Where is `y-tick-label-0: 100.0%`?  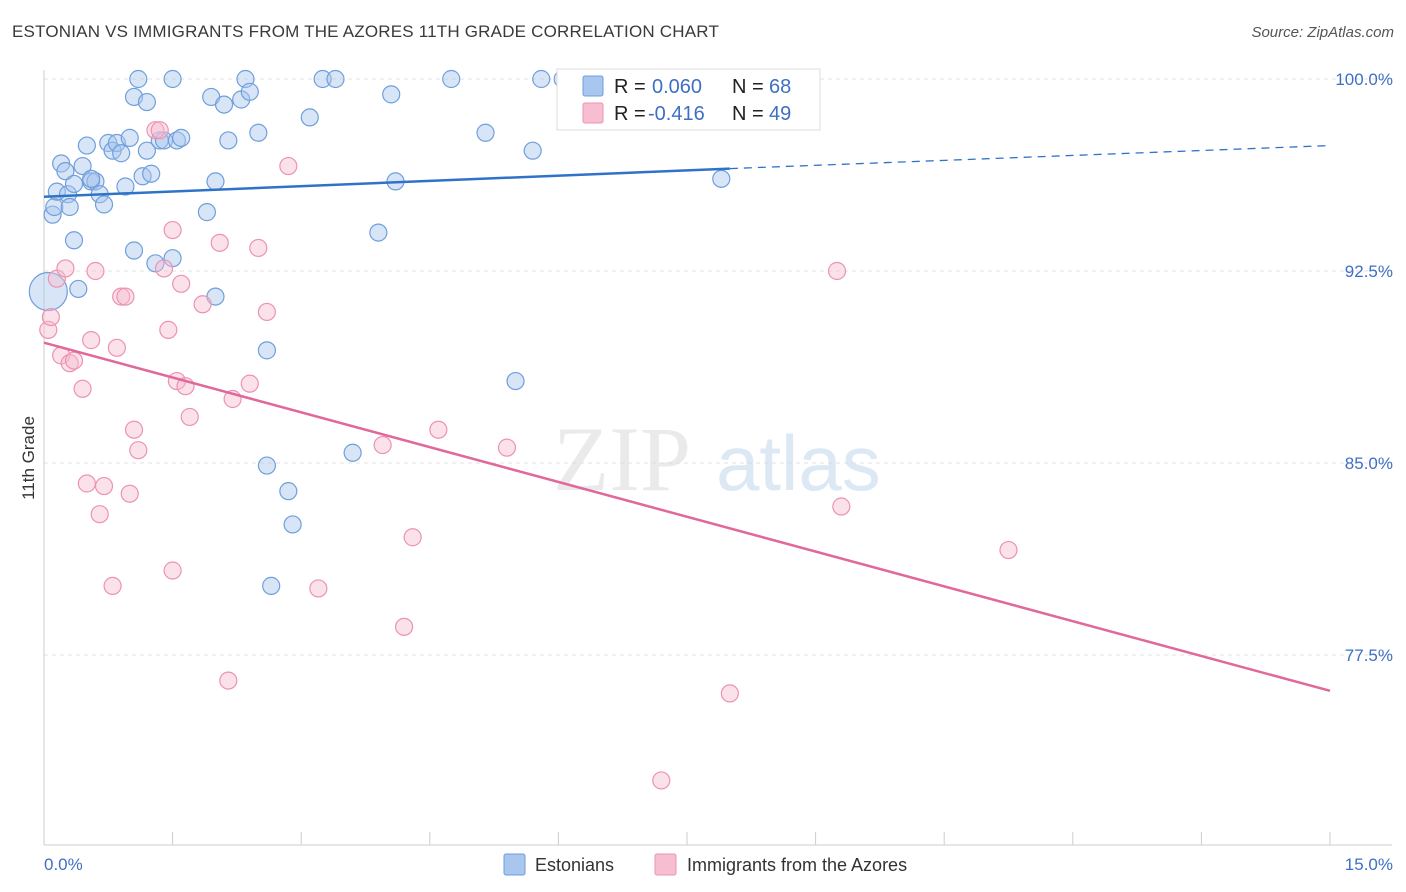 y-tick-label-0: 100.0% is located at coordinates (1364, 79).